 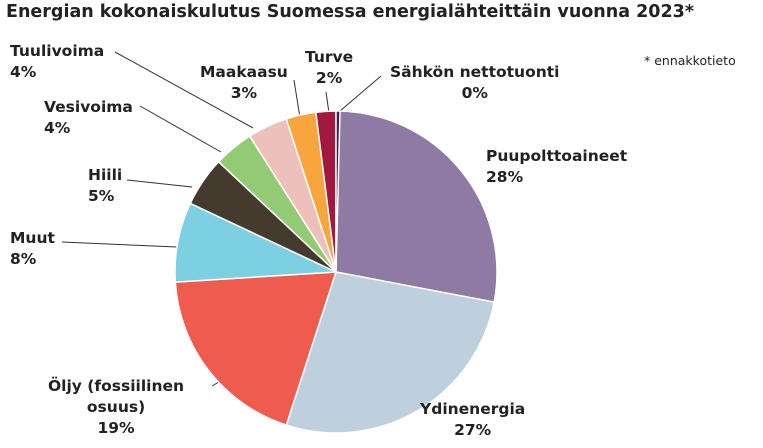 I want to click on slice-label-3: Muut 8%, so click(x=32, y=249).